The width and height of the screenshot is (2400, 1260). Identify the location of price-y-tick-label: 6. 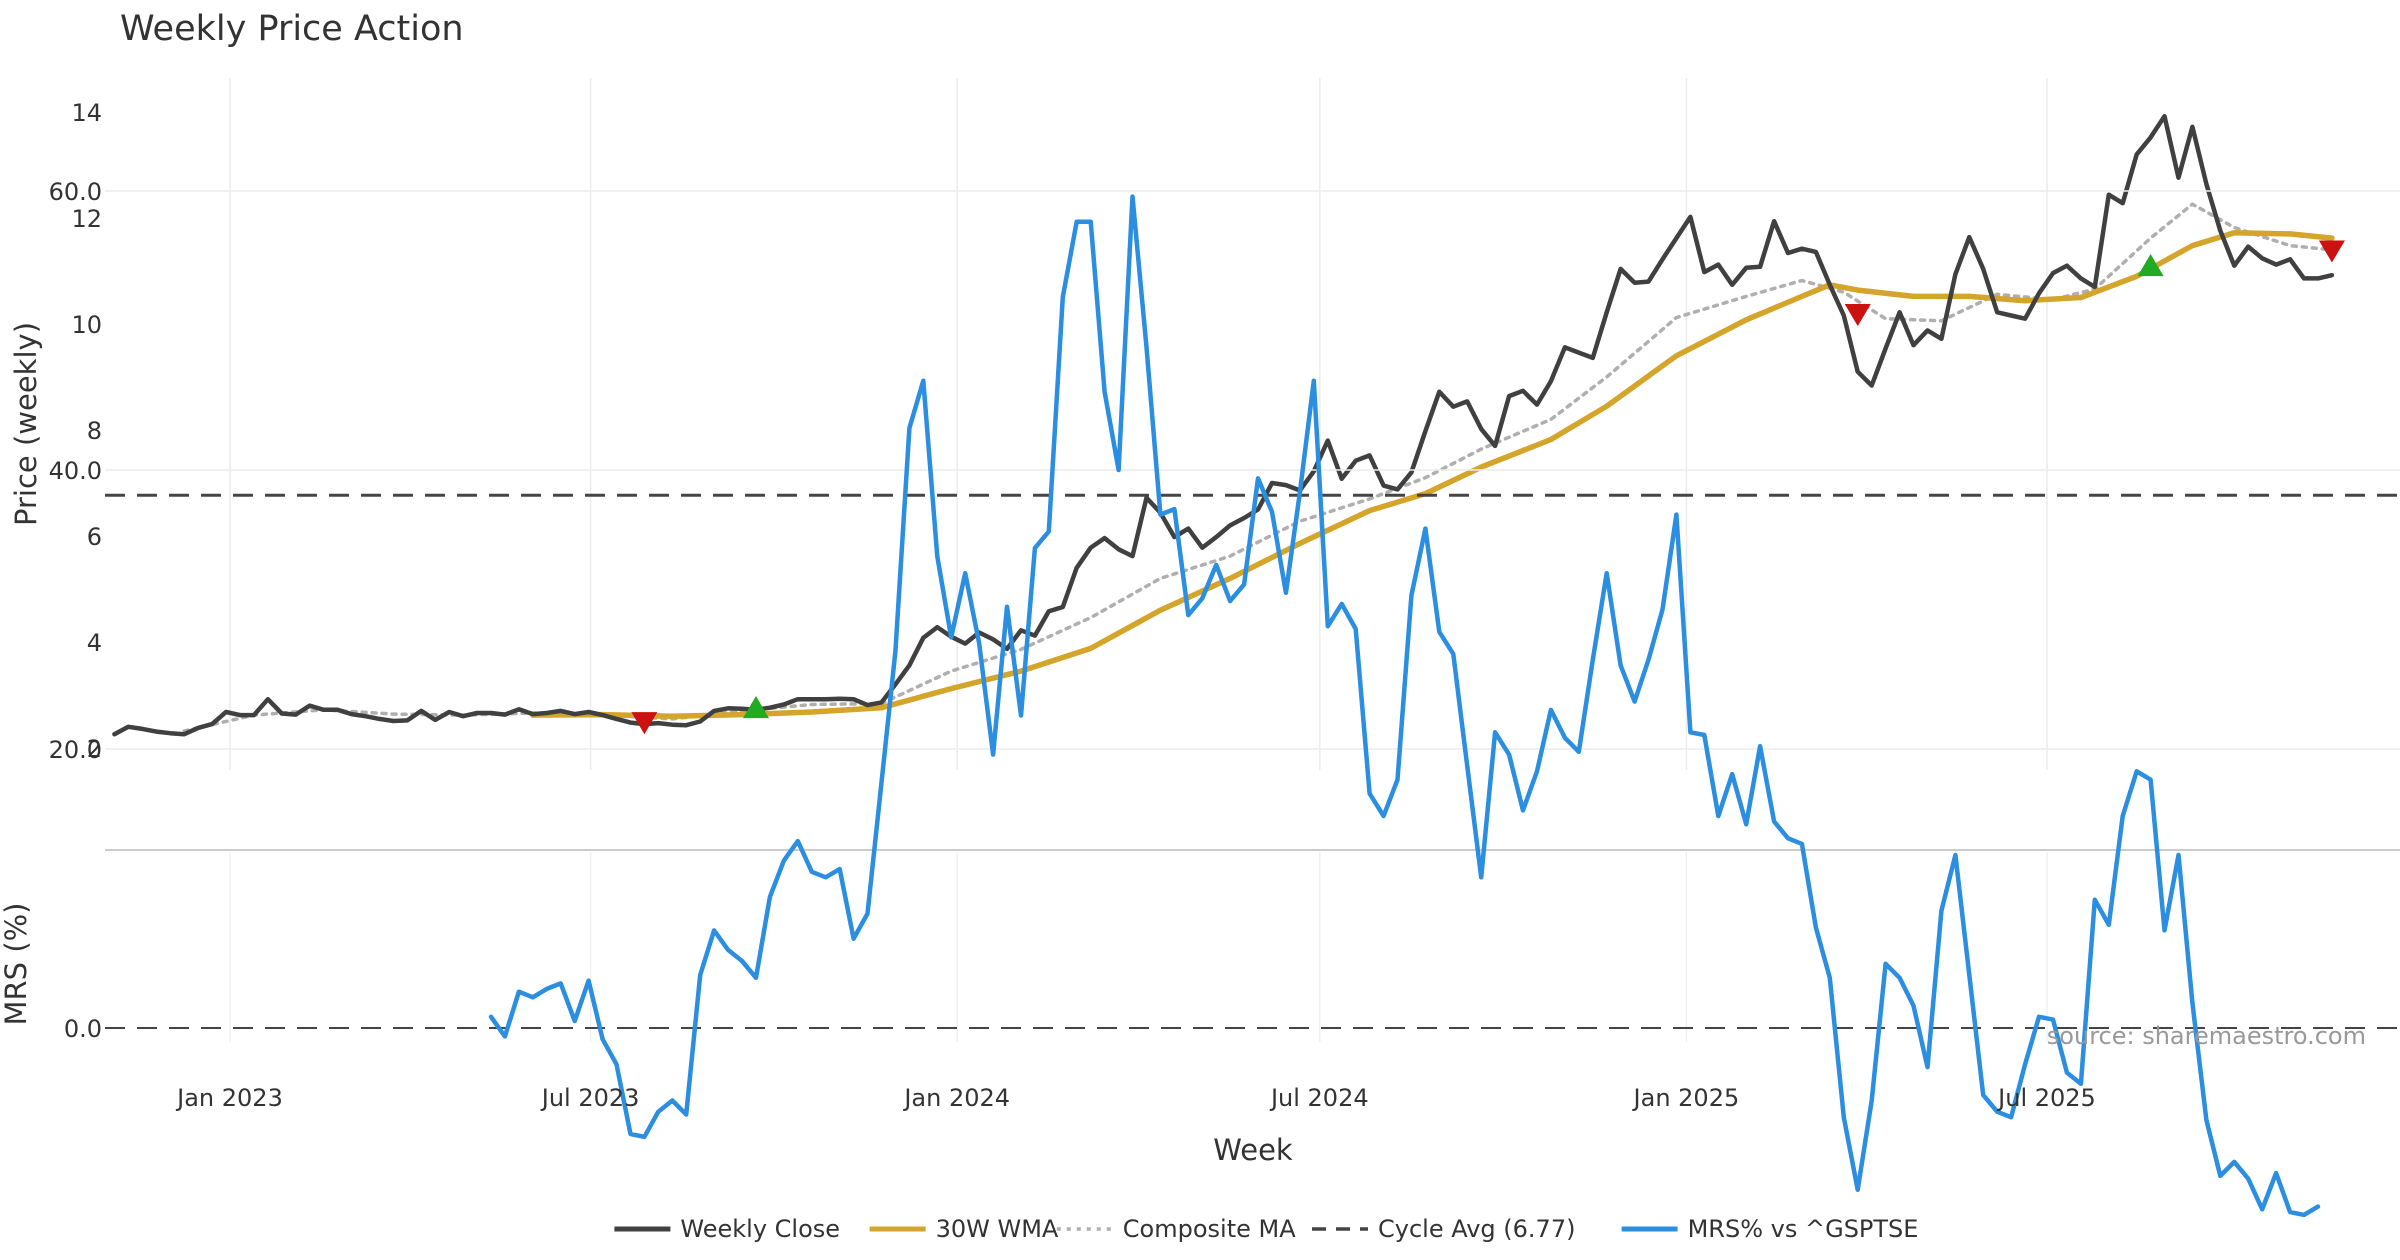
(94, 537).